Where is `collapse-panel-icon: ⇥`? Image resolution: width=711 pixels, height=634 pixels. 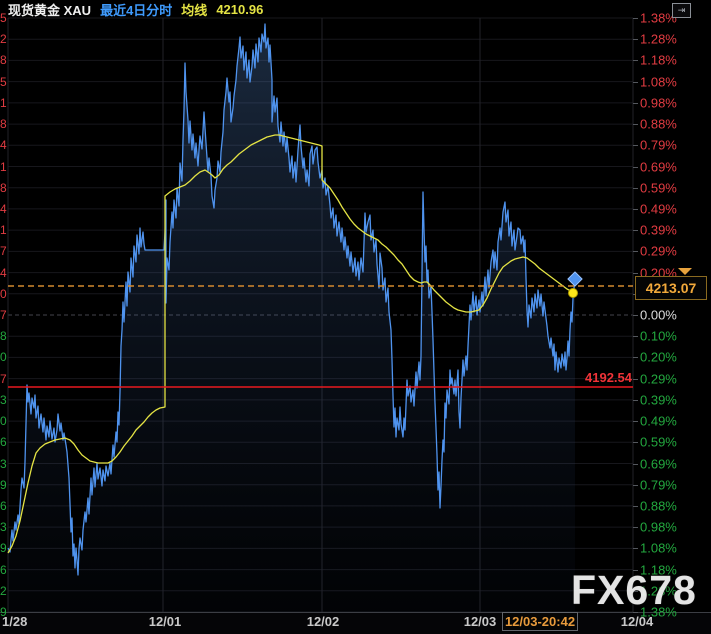
collapse-panel-icon: ⇥ is located at coordinates (681, 10).